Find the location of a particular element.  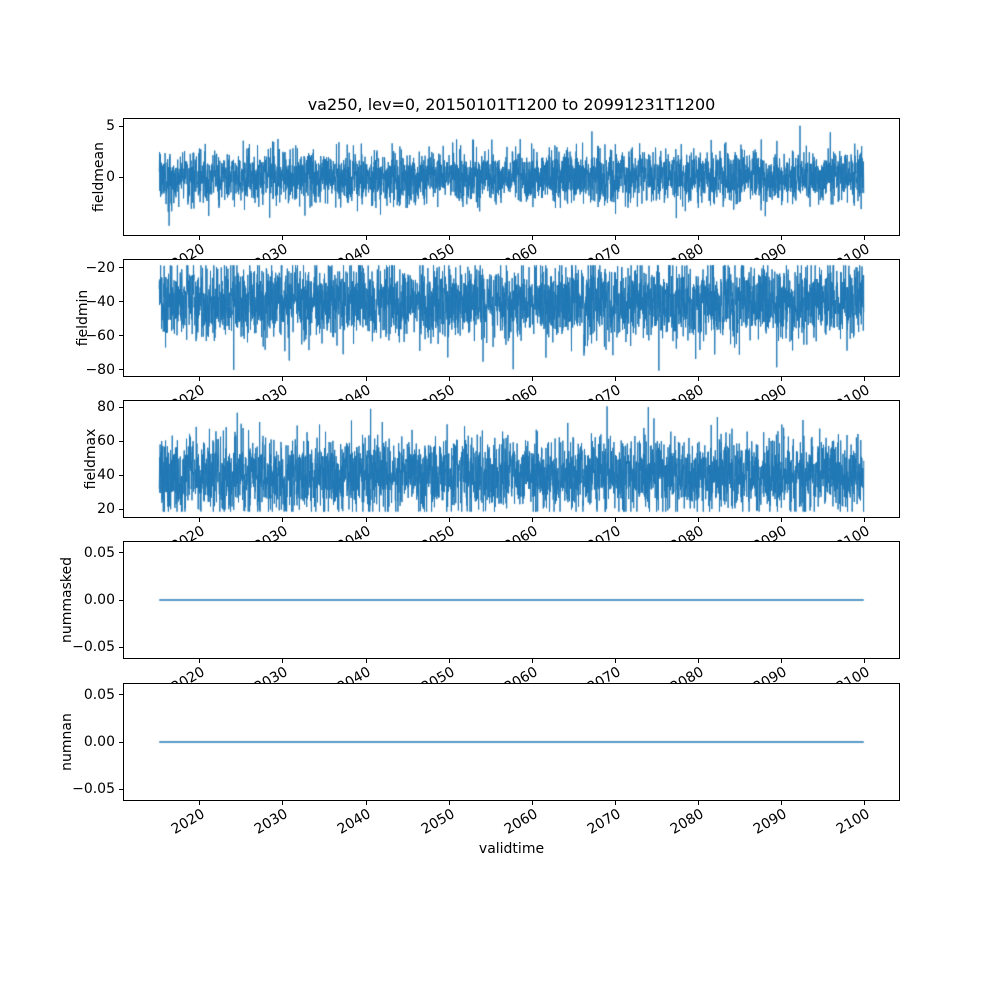

x-axis-label: validtime is located at coordinates (511, 849).